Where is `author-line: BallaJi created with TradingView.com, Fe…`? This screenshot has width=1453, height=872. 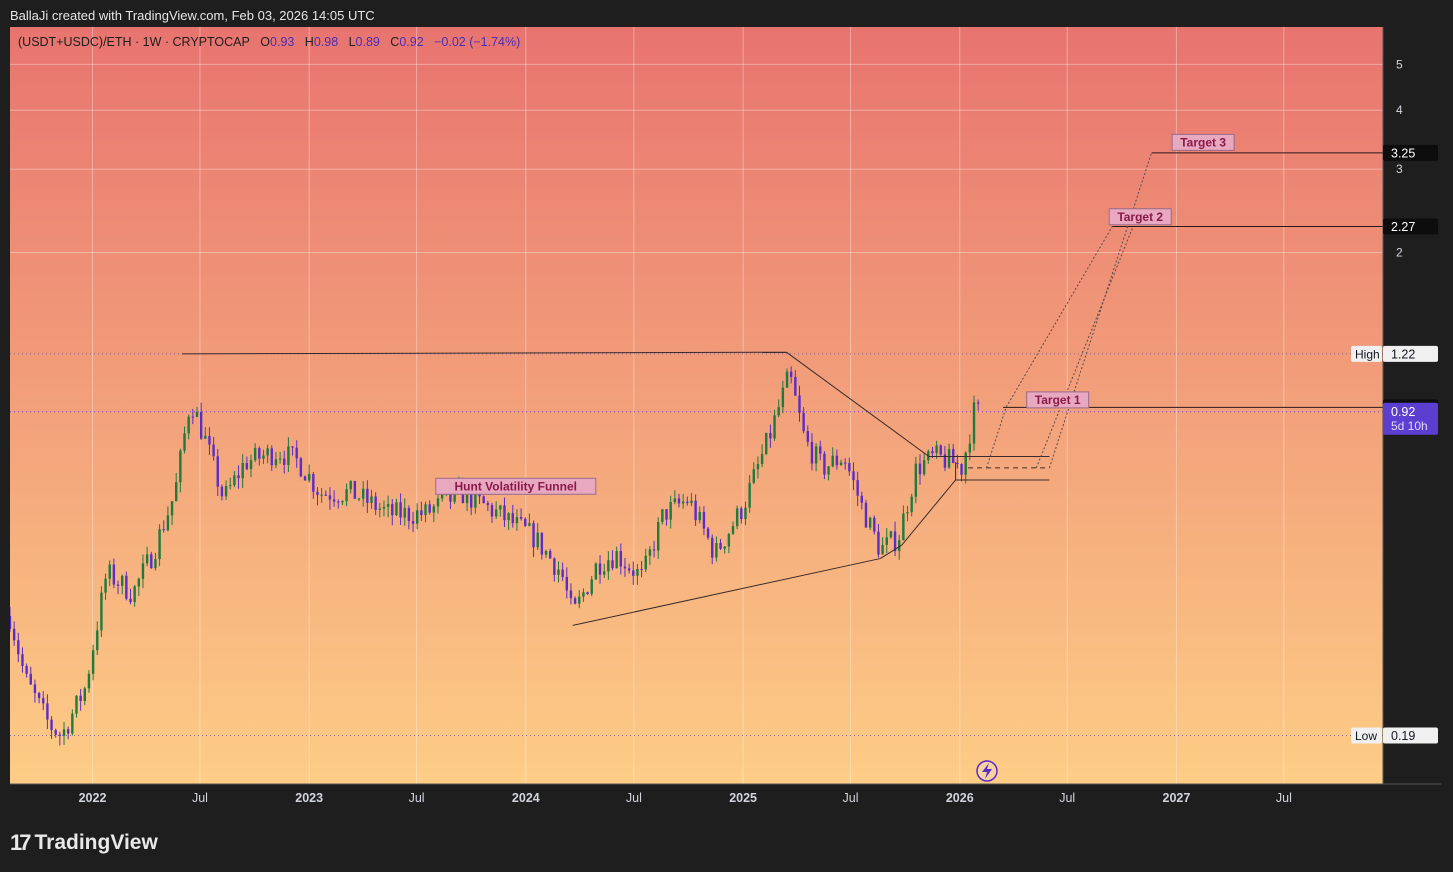
author-line: BallaJi created with TradingView.com, Fe… is located at coordinates (192, 15).